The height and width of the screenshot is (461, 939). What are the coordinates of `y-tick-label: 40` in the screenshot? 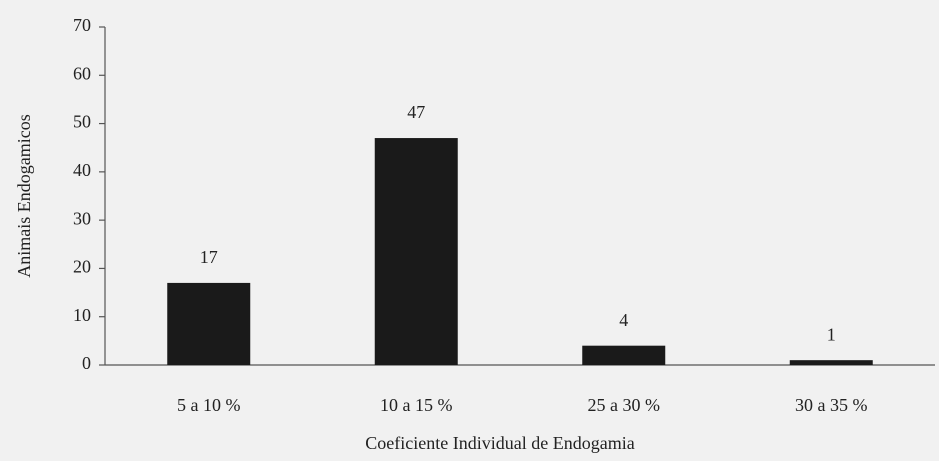 It's located at (82, 170).